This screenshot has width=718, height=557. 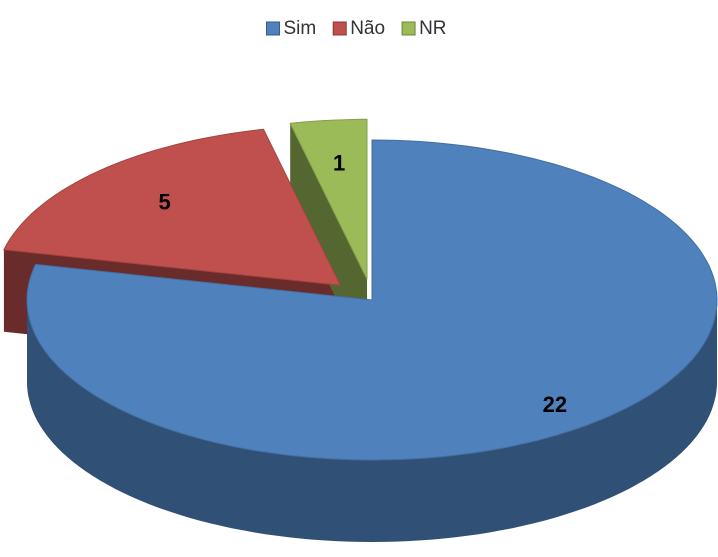 What do you see at coordinates (339, 163) in the screenshot?
I see `value-label: 1` at bounding box center [339, 163].